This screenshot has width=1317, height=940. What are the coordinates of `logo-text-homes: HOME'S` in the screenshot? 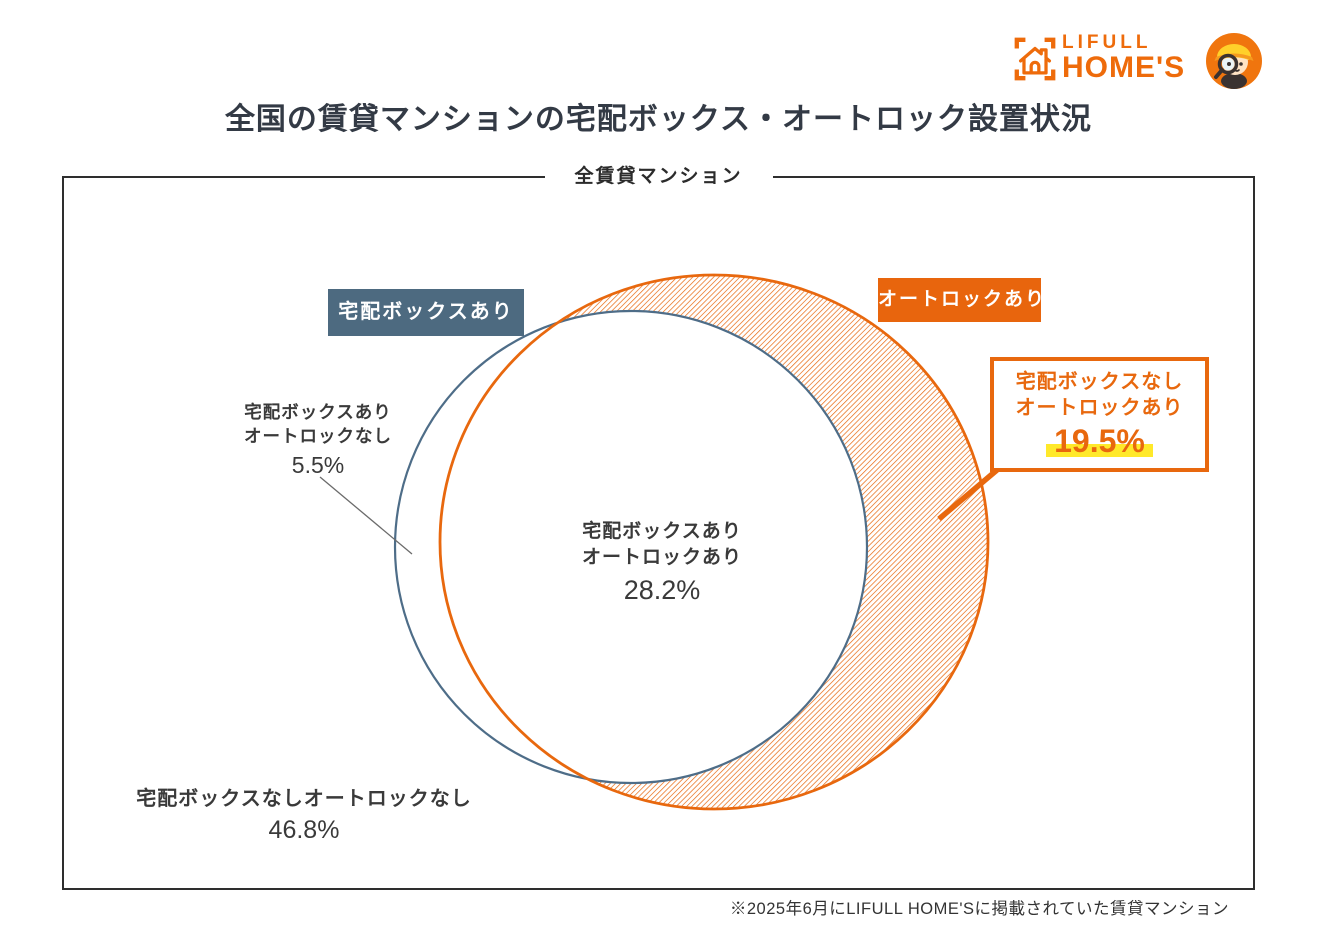 It's located at (1124, 67).